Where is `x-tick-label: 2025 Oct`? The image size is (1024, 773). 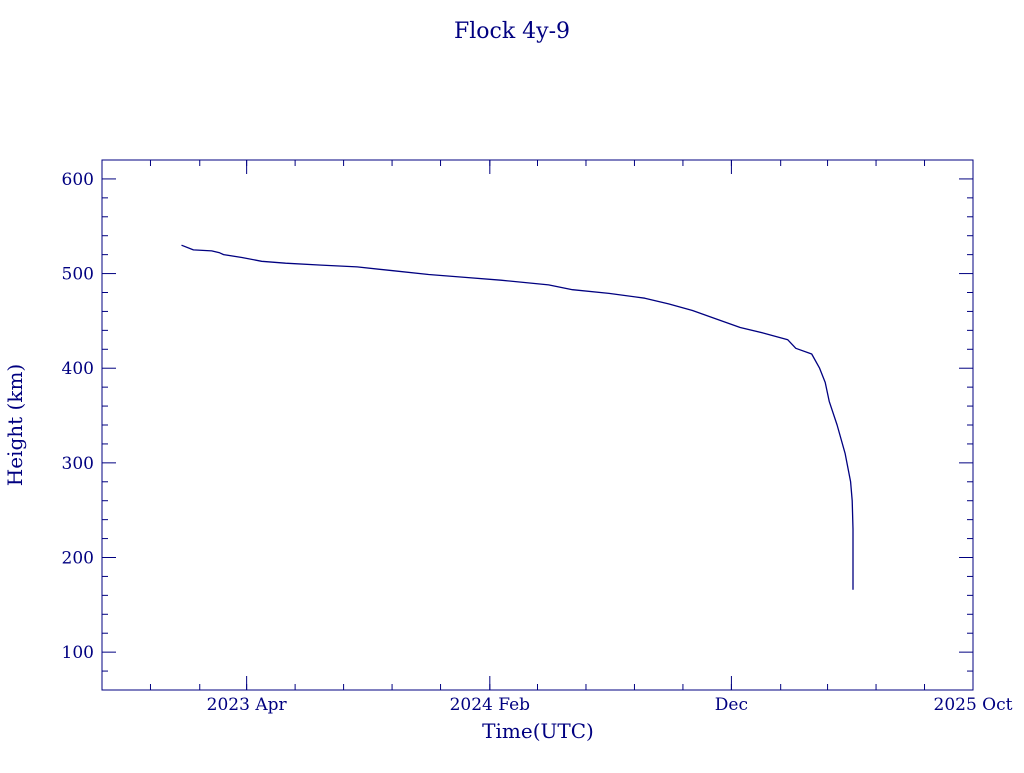
x-tick-label: 2025 Oct is located at coordinates (973, 705).